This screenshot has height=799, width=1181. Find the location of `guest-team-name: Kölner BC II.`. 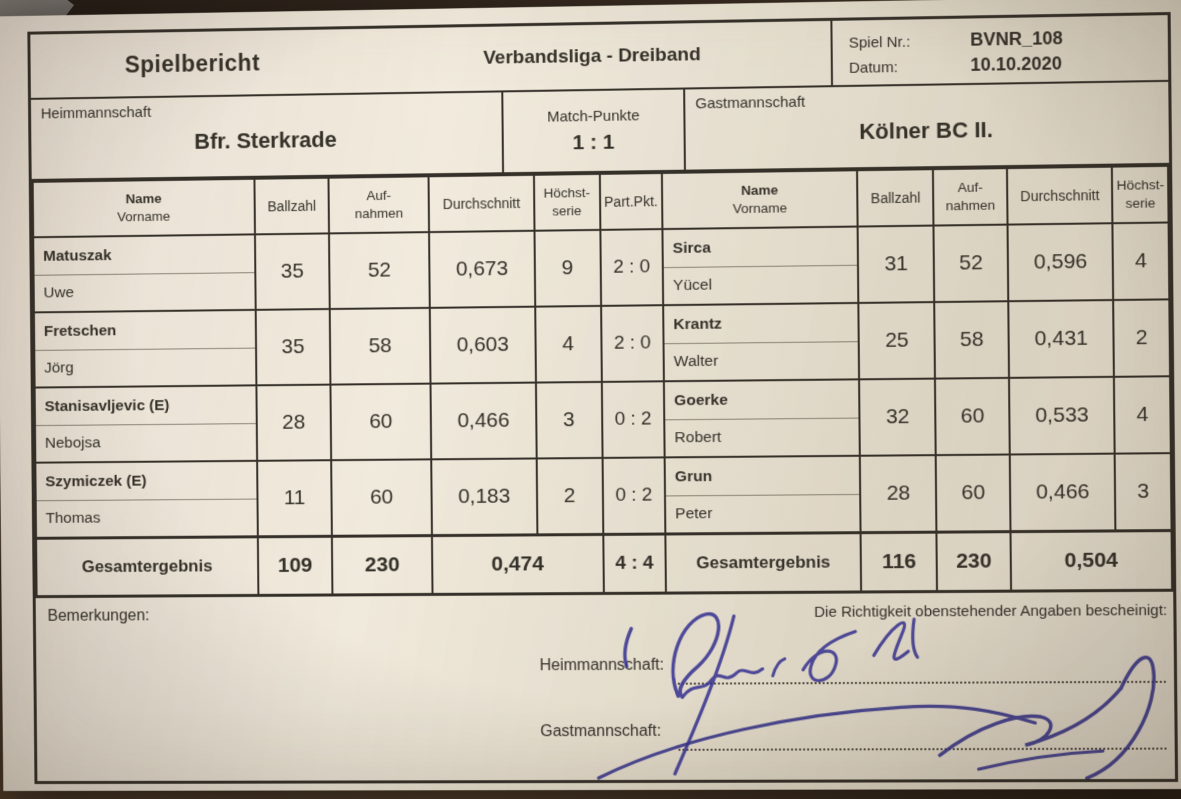

guest-team-name: Kölner BC II. is located at coordinates (926, 130).